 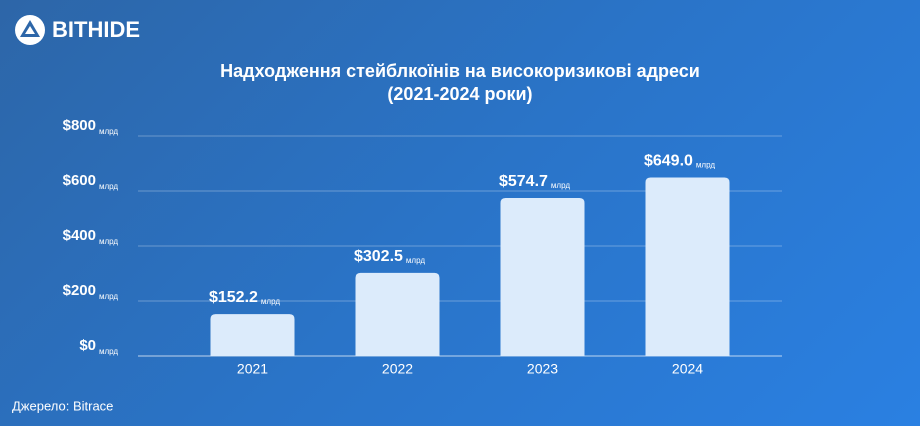 What do you see at coordinates (687, 369) in the screenshot?
I see `x-tick-label: 2024` at bounding box center [687, 369].